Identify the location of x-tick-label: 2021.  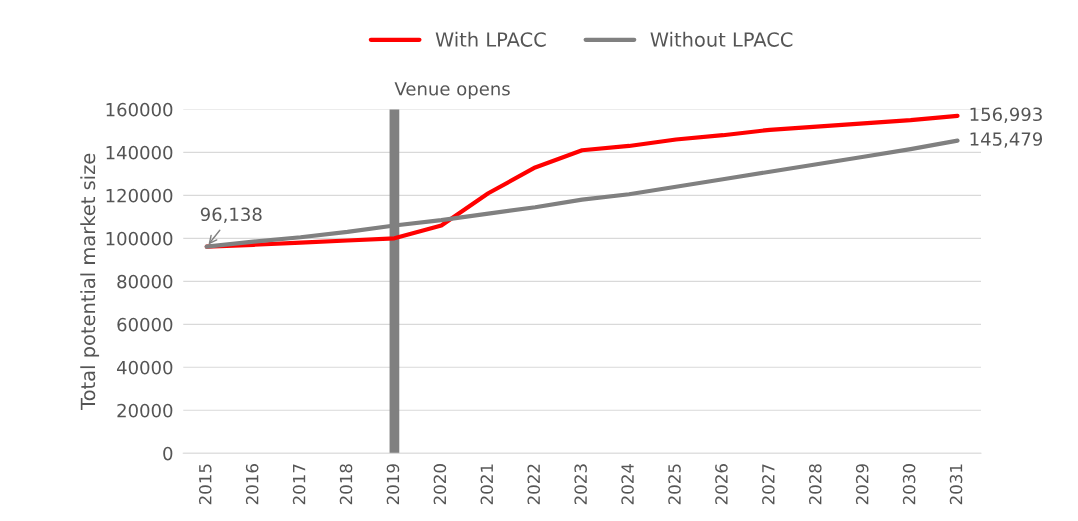
(487, 484).